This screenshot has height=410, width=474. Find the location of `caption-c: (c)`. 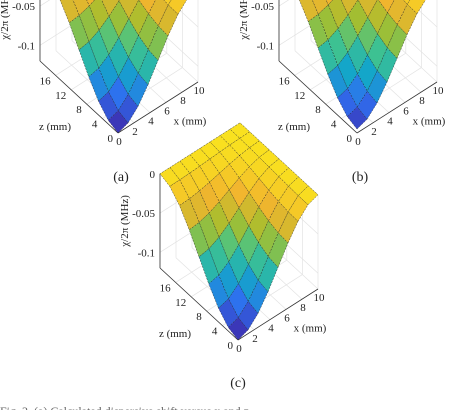

caption-c: (c) is located at coordinates (238, 383).